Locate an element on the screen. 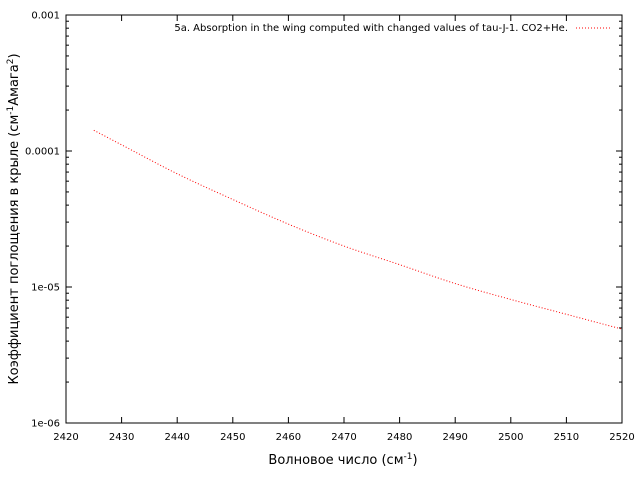 The height and width of the screenshot is (480, 640). y-tick-label: 1e-05 is located at coordinates (45, 288).